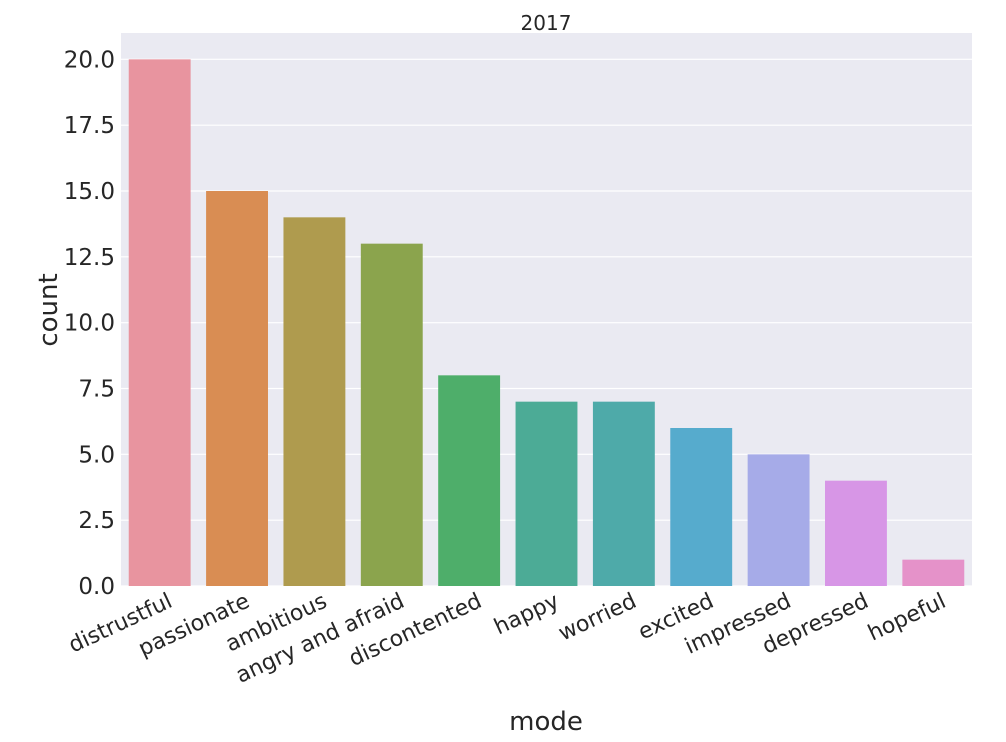 The width and height of the screenshot is (1006, 742). I want to click on bar-passionate, so click(237, 388).